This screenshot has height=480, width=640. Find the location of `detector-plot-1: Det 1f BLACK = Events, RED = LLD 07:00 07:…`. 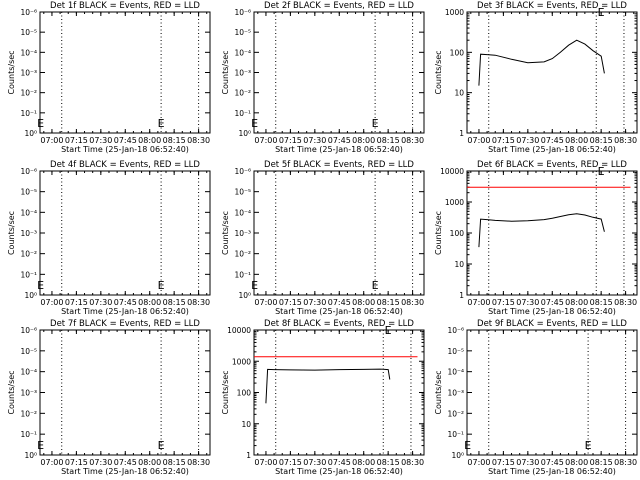

detector-plot-1: Det 1f BLACK = Events, RED = LLD 07:00 07:… is located at coordinates (109, 77).